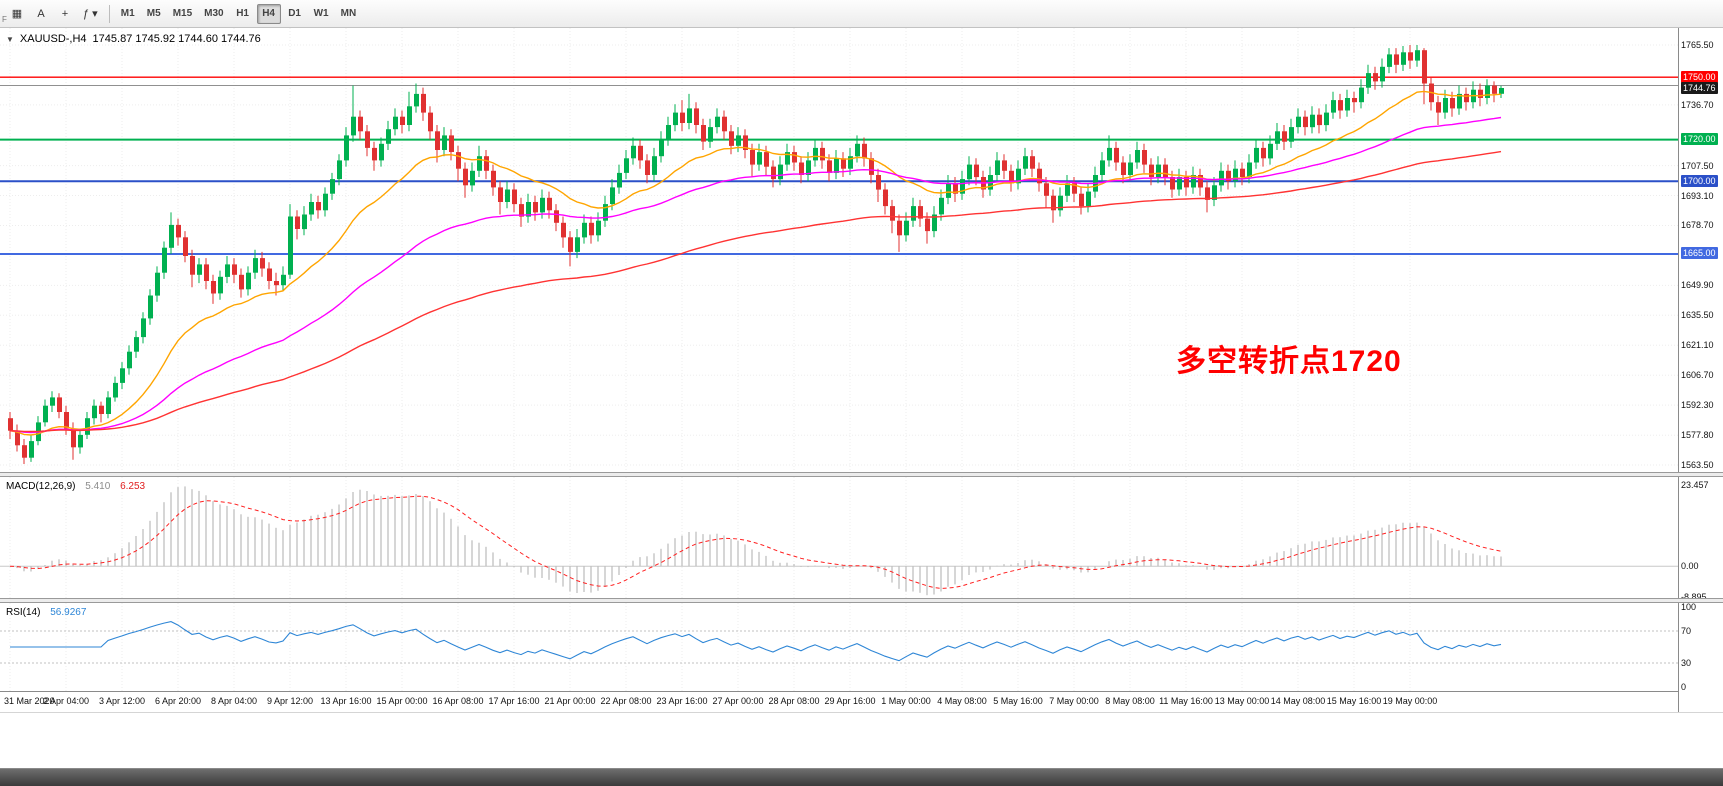 This screenshot has height=786, width=1723. I want to click on price-axis-label: 1563.50, so click(1697, 465).